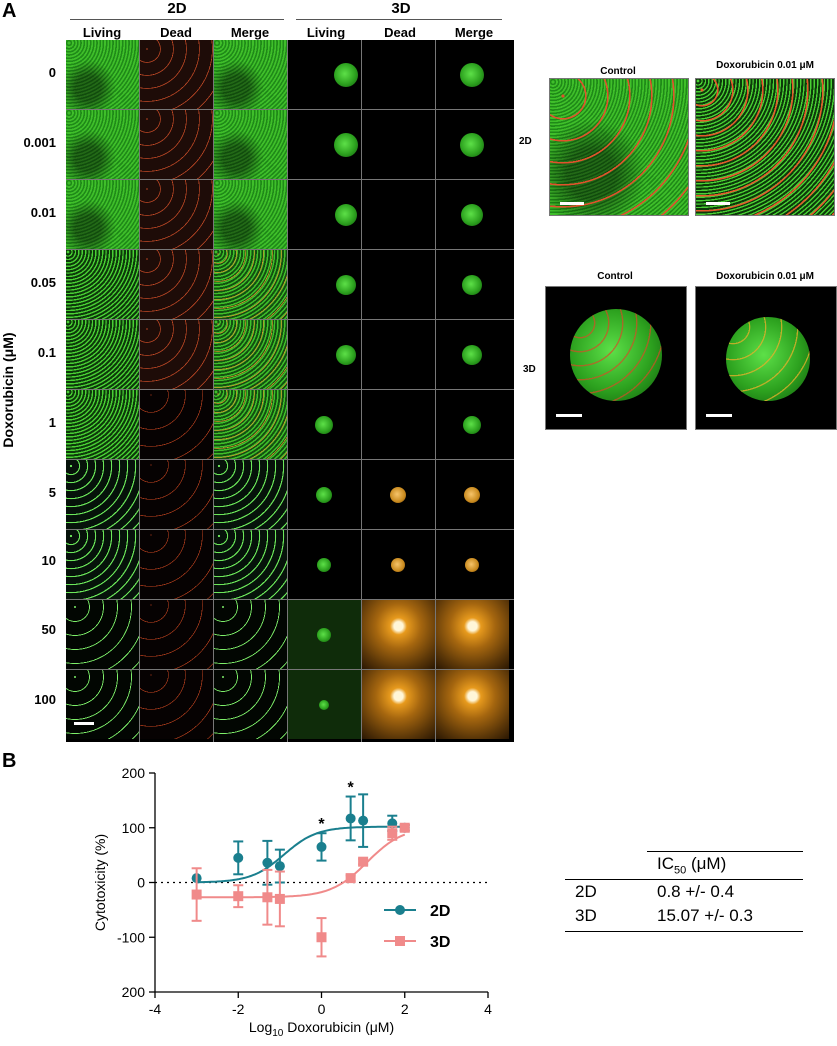 Image resolution: width=837 pixels, height=1046 pixels. Describe the element at coordinates (100, 882) in the screenshot. I see `y-axis-label: Cytotoxicity (%)` at that location.